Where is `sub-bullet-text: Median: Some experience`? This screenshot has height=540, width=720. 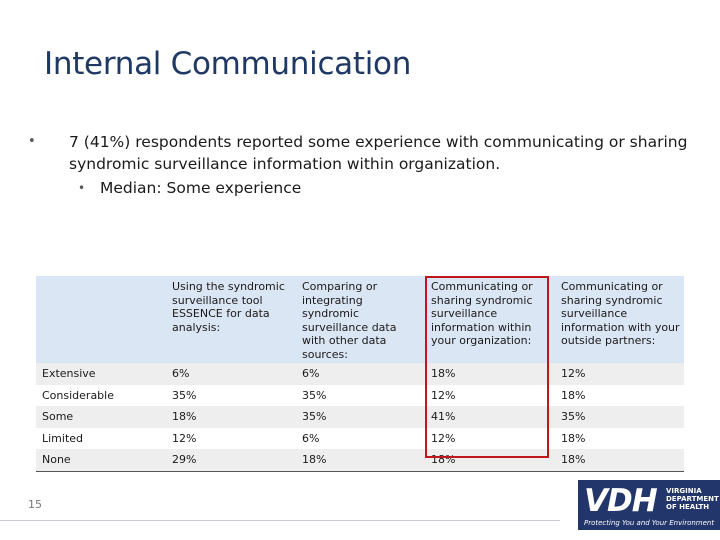 sub-bullet-text: Median: Some experience is located at coordinates (201, 188).